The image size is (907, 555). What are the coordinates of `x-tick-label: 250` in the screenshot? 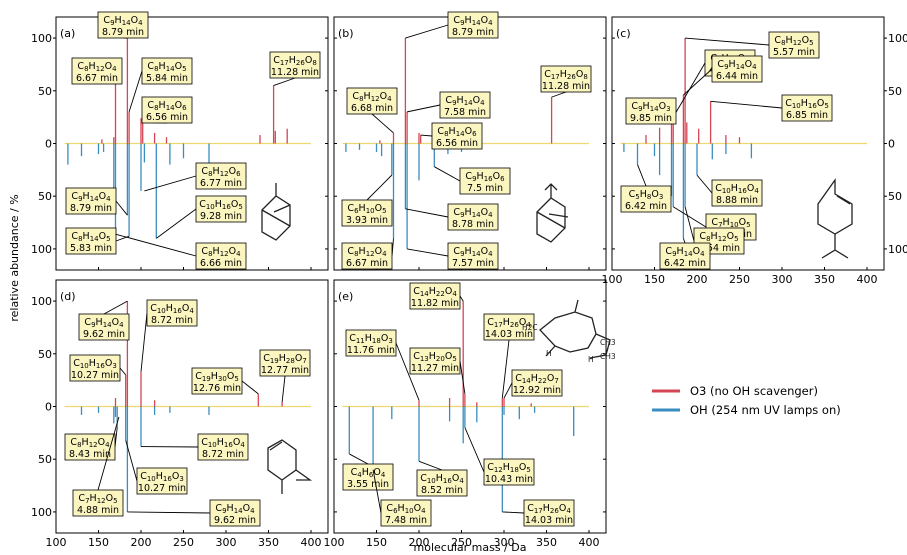 It's located at (183, 542).